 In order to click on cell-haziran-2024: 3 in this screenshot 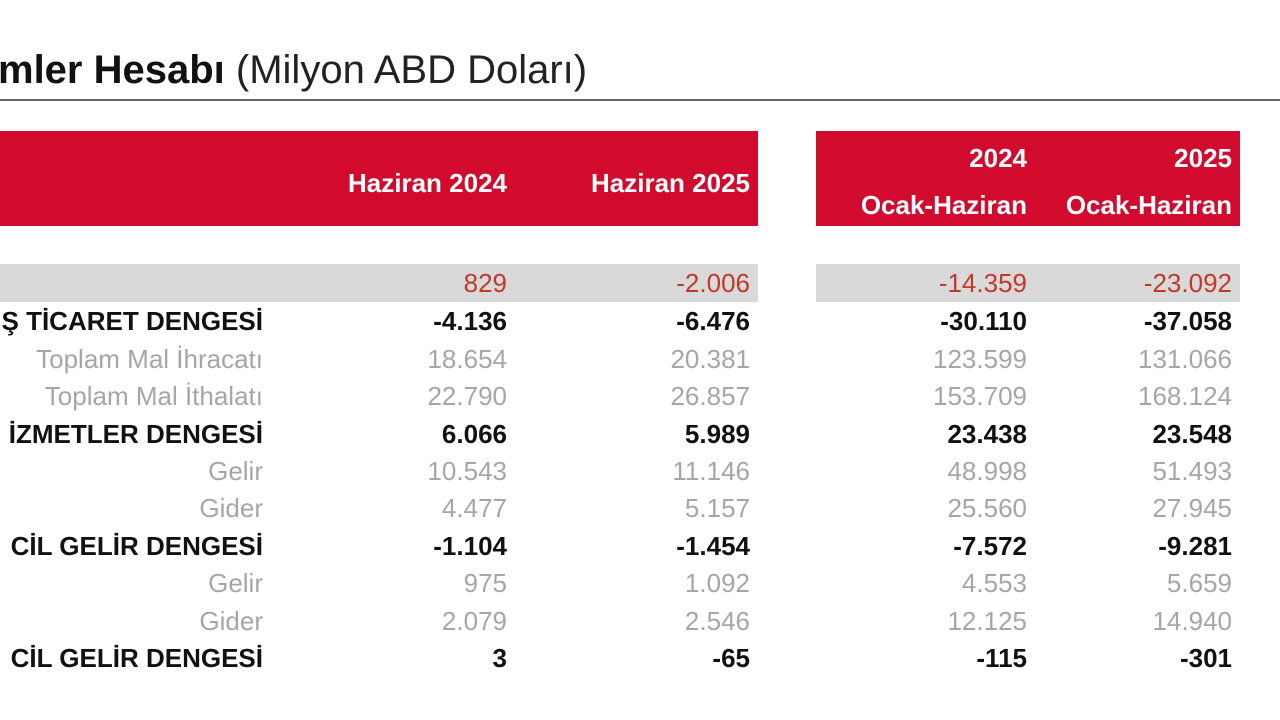, I will do `click(499, 658)`.